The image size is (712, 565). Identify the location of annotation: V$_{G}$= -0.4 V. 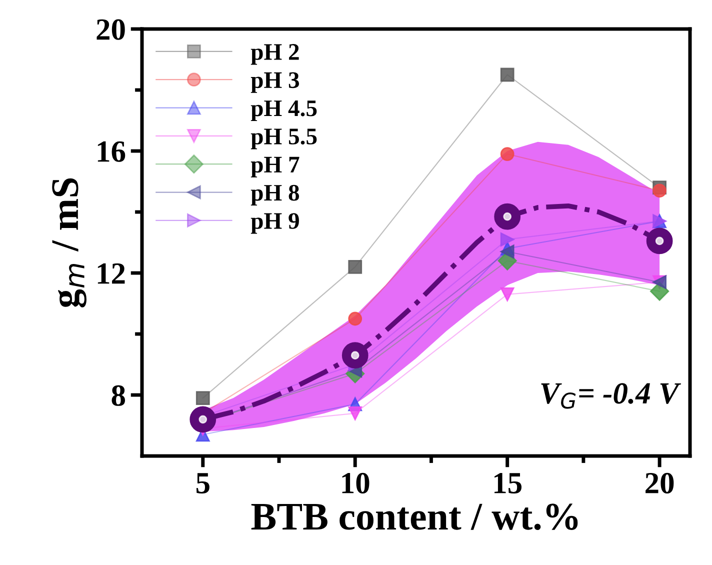
(611, 396).